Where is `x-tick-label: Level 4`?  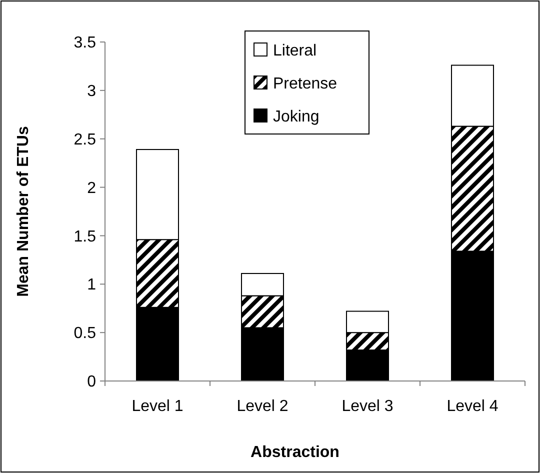
x-tick-label: Level 4 is located at coordinates (472, 406).